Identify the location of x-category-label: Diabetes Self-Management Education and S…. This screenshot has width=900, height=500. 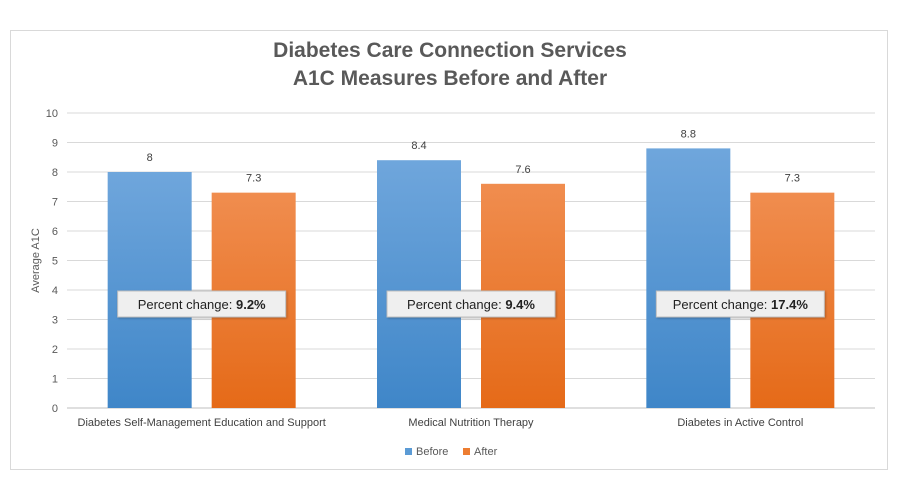
(202, 423).